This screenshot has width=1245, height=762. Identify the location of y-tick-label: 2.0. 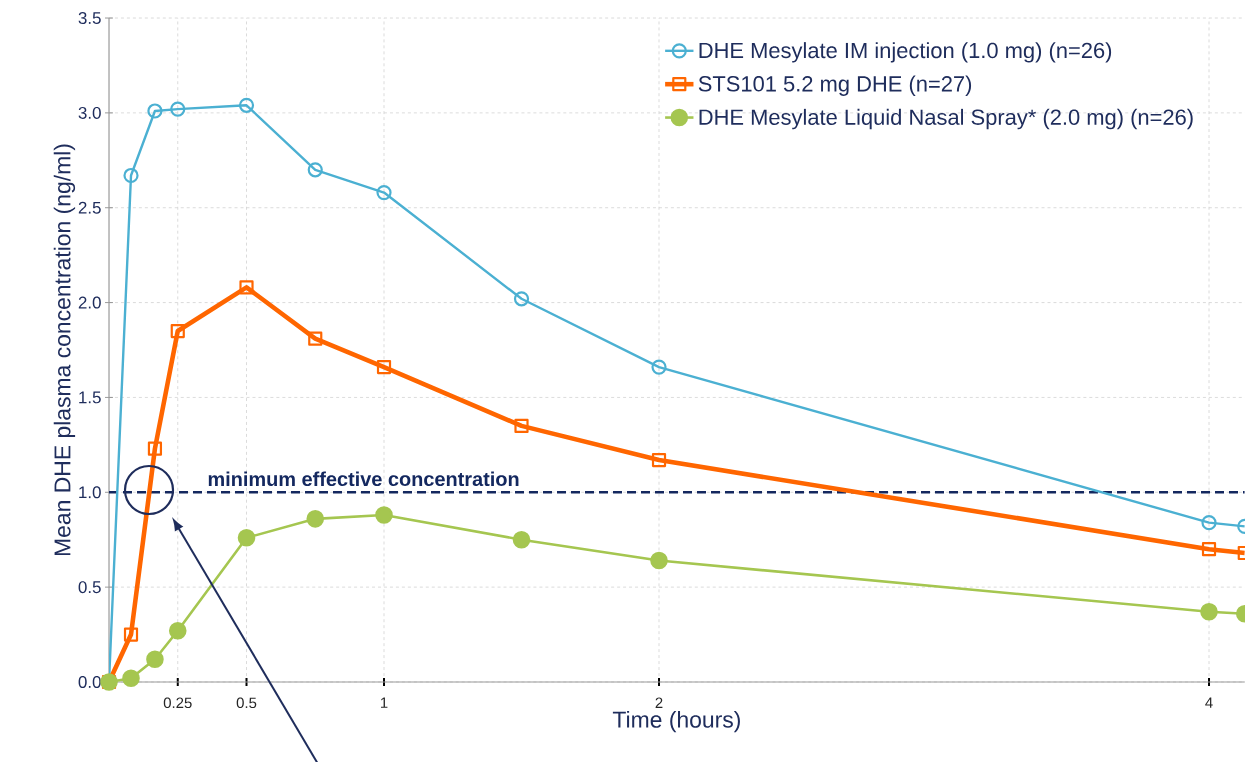
(89, 302).